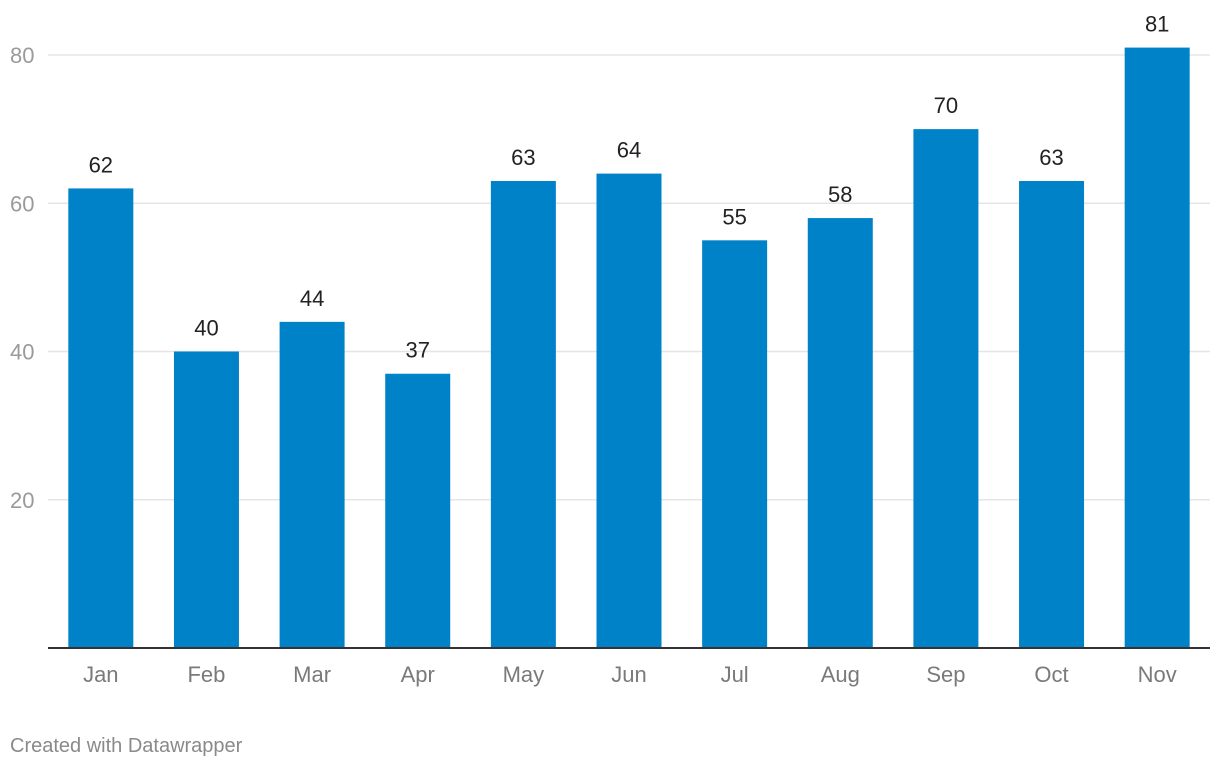 The image size is (1220, 770). Describe the element at coordinates (628, 674) in the screenshot. I see `x-tick-label: Jun` at that location.